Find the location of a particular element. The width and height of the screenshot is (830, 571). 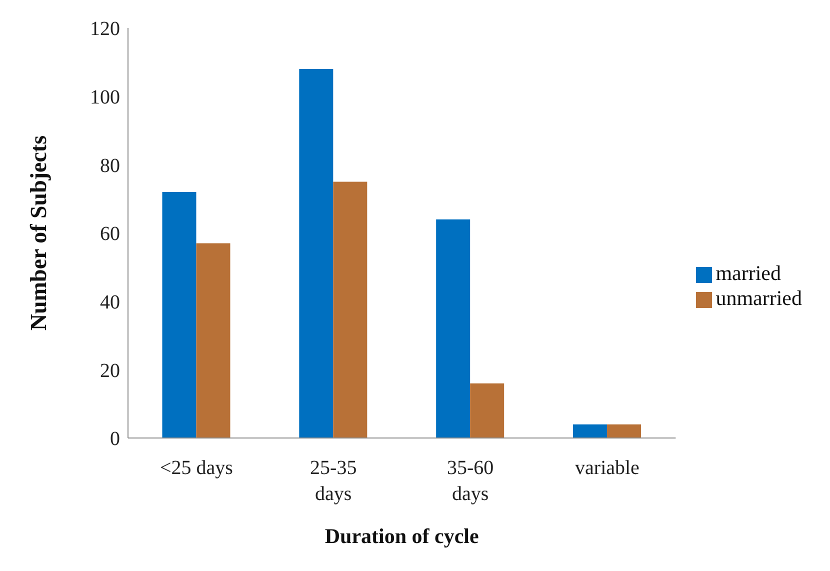

x-tick-label: 25-35 days is located at coordinates (333, 481).